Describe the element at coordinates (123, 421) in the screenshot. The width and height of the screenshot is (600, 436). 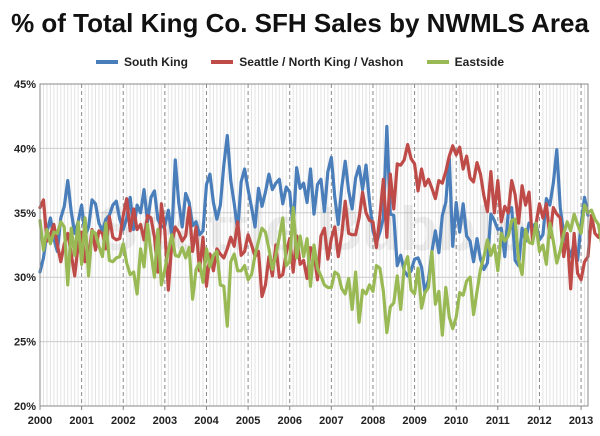
I see `x-tick-label: 2002` at that location.